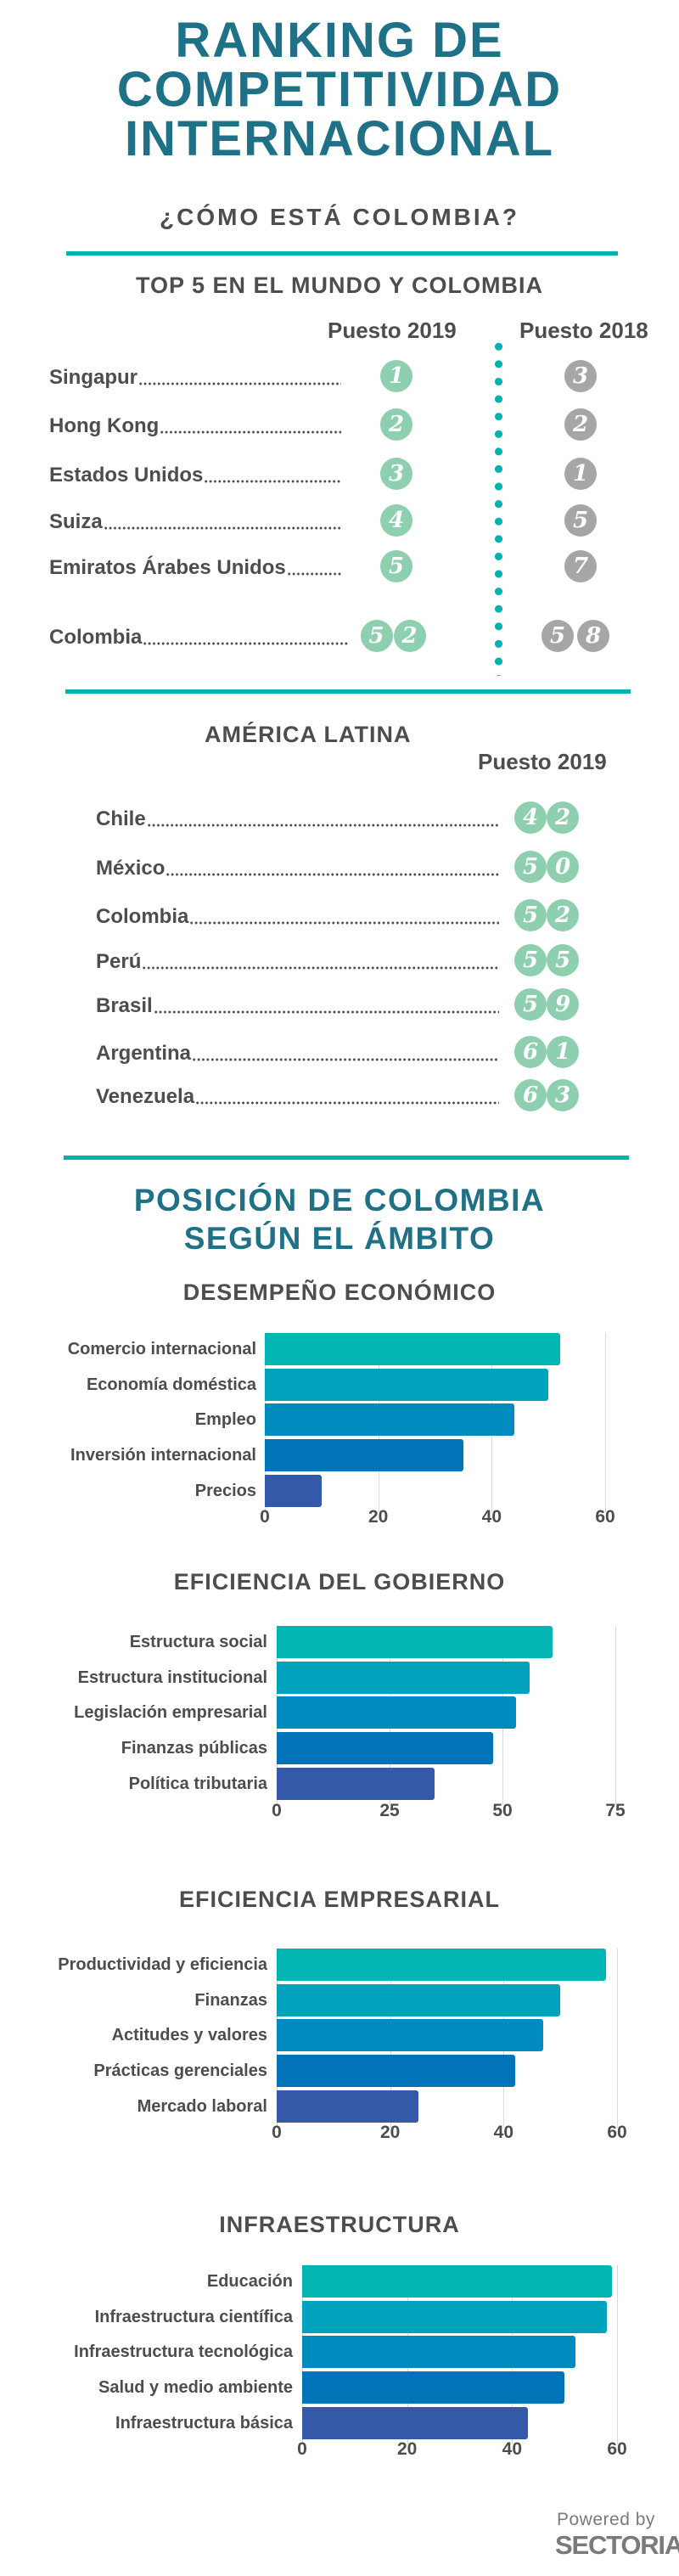  Describe the element at coordinates (339, 138) in the screenshot. I see `main-title-line: INTERNACIONAL` at that location.